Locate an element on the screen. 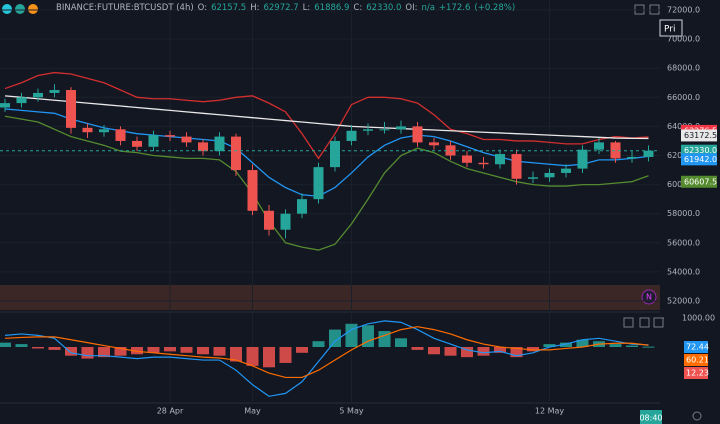  value: n/a is located at coordinates (428, 8).